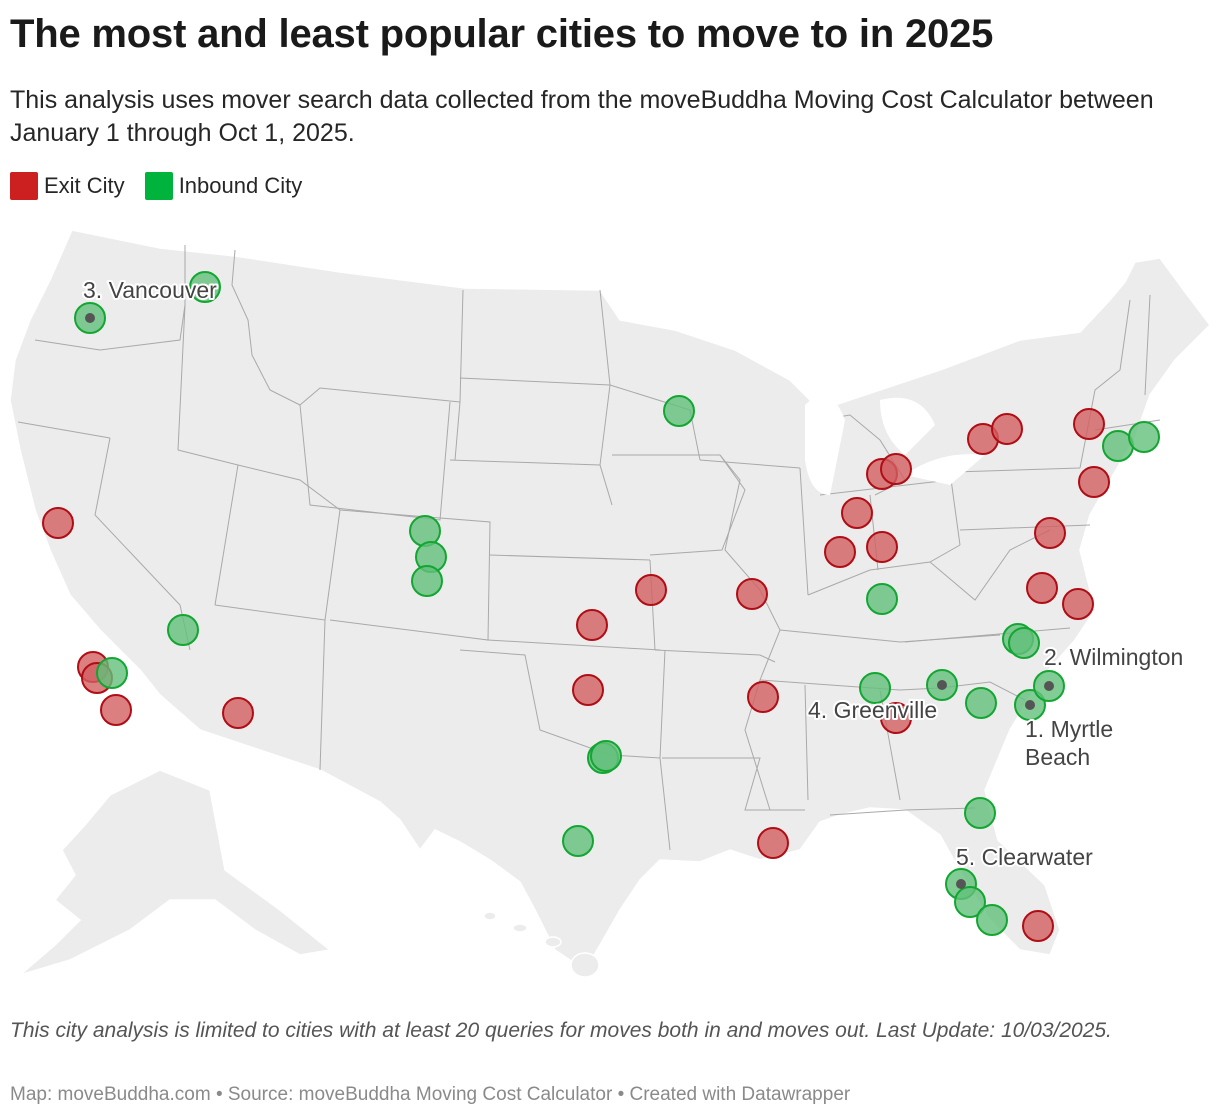 Image resolution: width=1220 pixels, height=1120 pixels. I want to click on border-ga-fl, so click(902, 811).